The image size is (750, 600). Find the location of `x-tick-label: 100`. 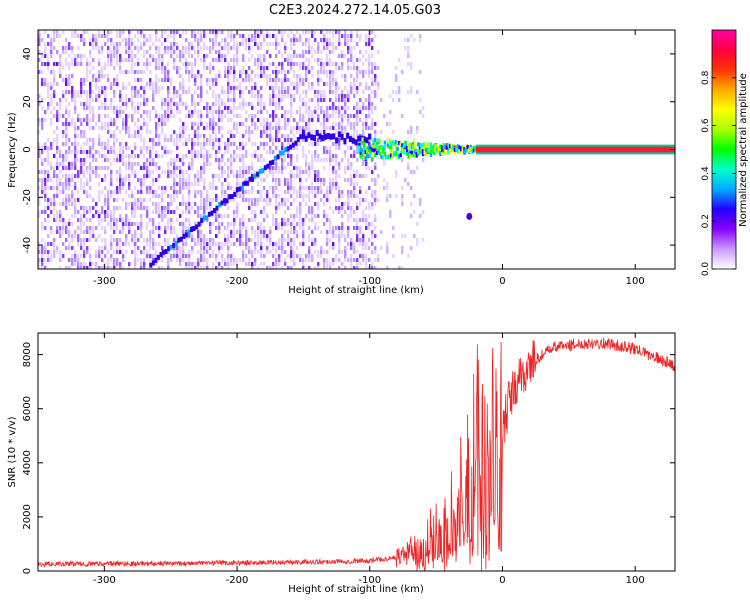

x-tick-label: 100 is located at coordinates (635, 281).